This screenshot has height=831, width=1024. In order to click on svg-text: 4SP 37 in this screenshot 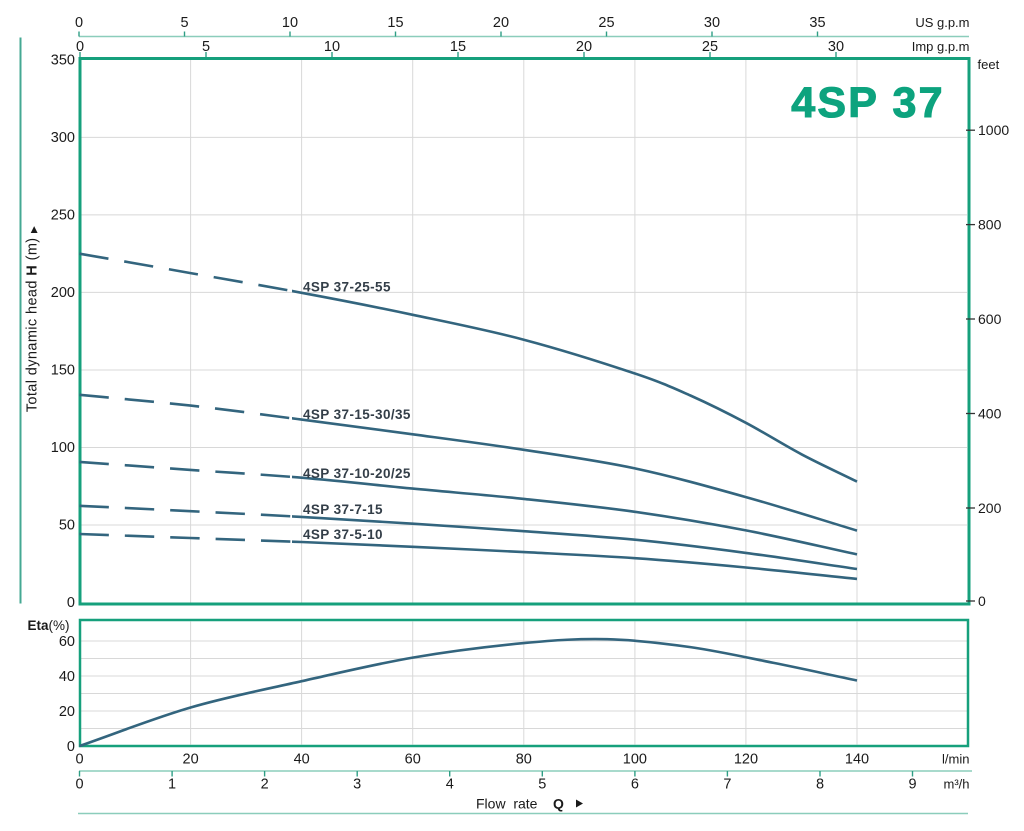, I will do `click(867, 103)`.